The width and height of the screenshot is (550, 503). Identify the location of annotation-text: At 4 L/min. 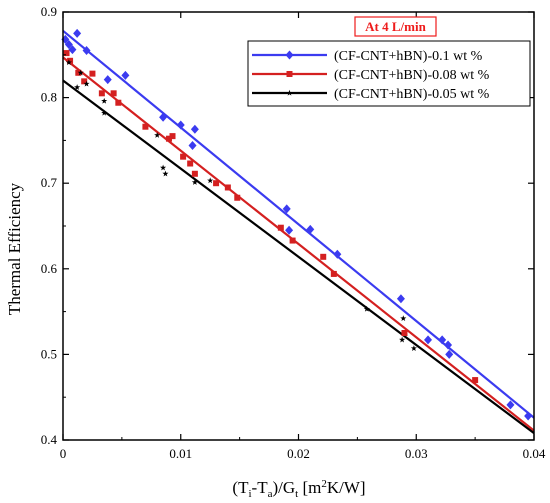
(395, 26).